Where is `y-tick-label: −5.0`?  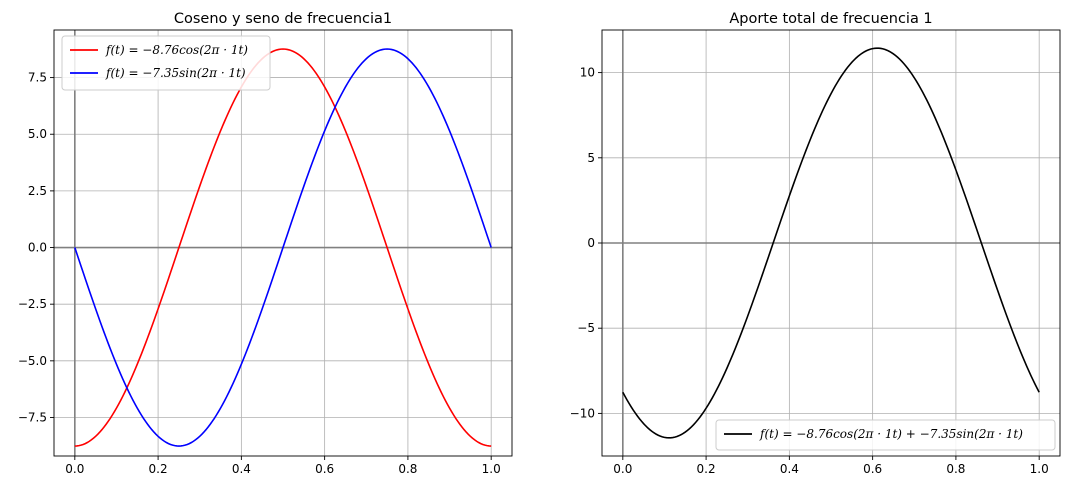
y-tick-label: −5.0 is located at coordinates (32, 361).